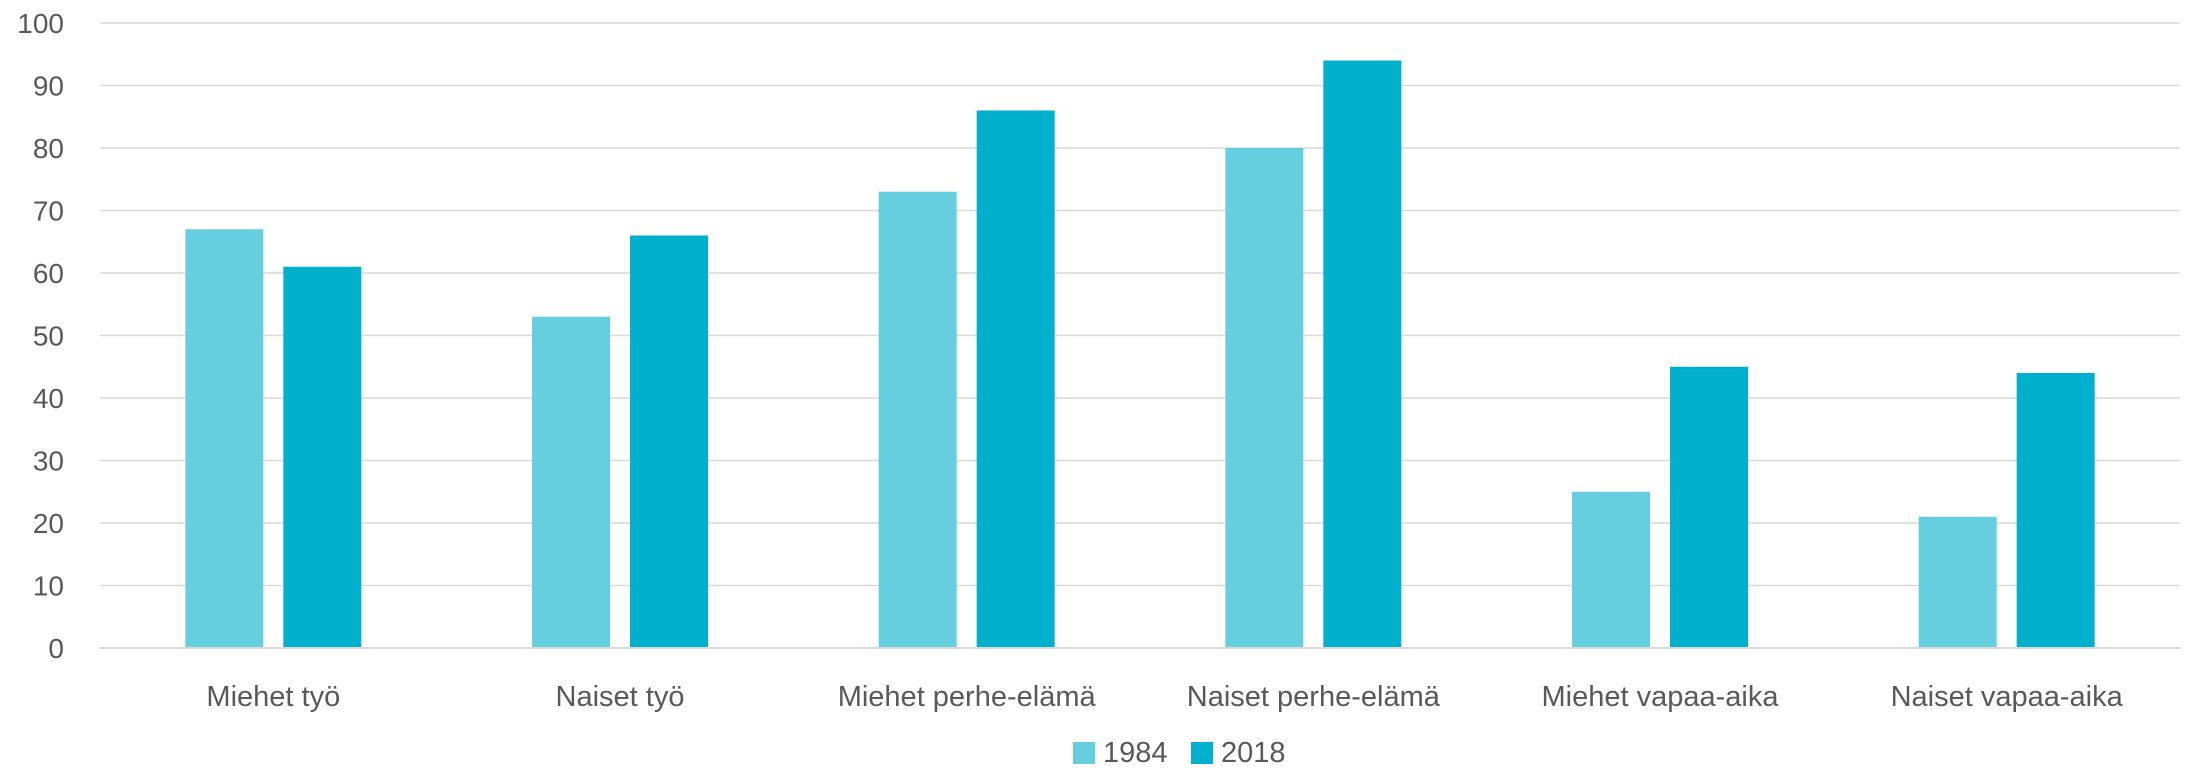 The image size is (2195, 775). I want to click on legend-label: 2018, so click(1253, 753).